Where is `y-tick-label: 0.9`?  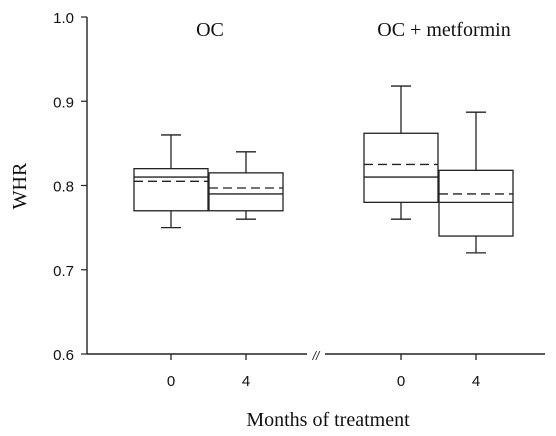 y-tick-label: 0.9 is located at coordinates (63, 102).